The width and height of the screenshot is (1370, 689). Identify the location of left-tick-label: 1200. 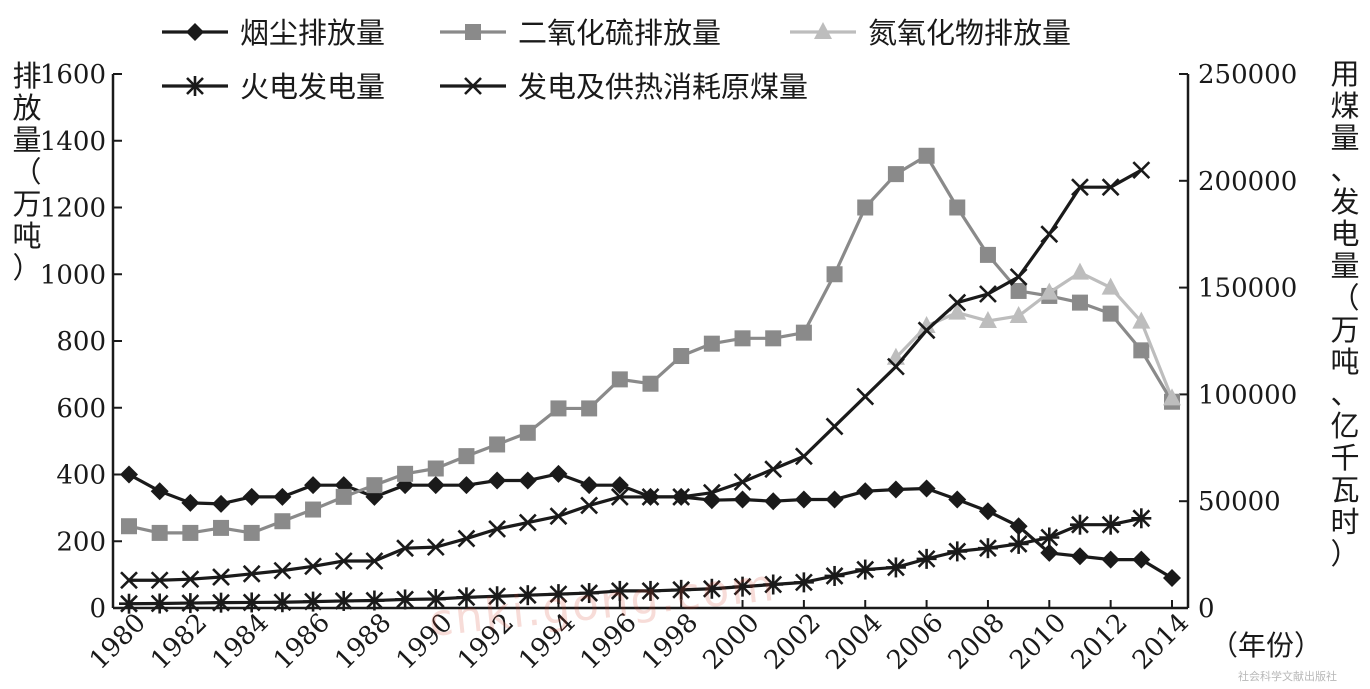
(73, 209).